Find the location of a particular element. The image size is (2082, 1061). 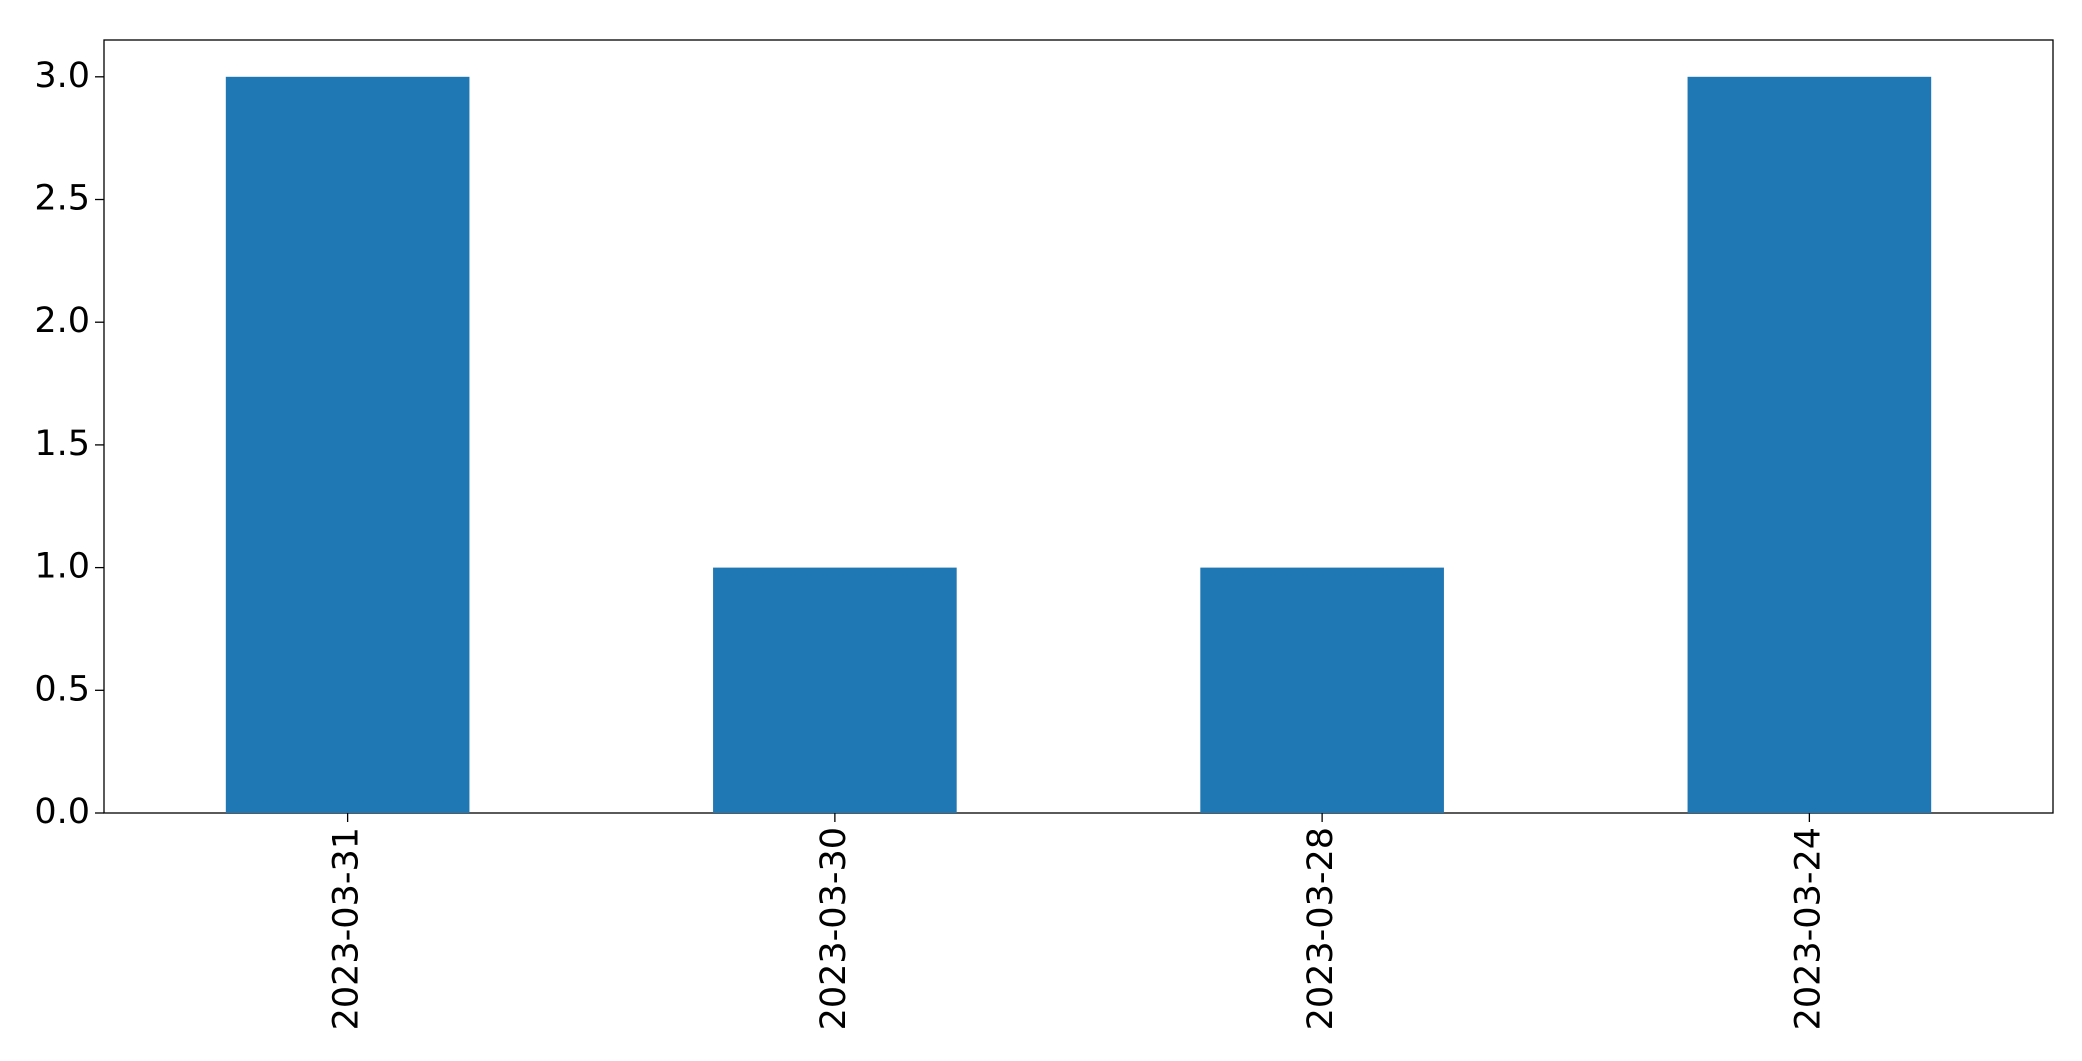

y-tick-label: 2.5 is located at coordinates (62, 199).